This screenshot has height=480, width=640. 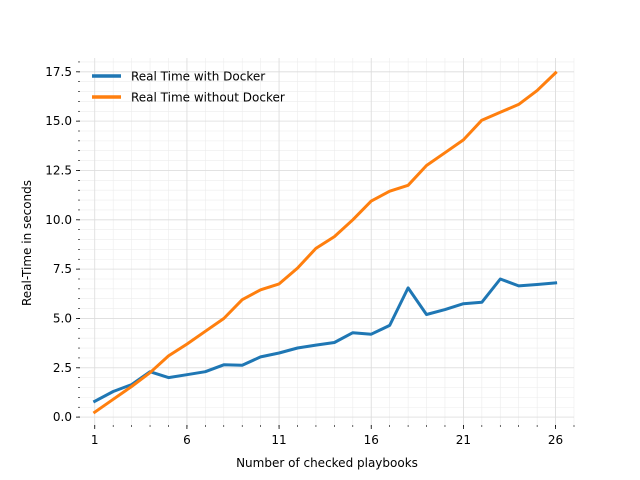 I want to click on x-tick-label: 21, so click(x=463, y=440).